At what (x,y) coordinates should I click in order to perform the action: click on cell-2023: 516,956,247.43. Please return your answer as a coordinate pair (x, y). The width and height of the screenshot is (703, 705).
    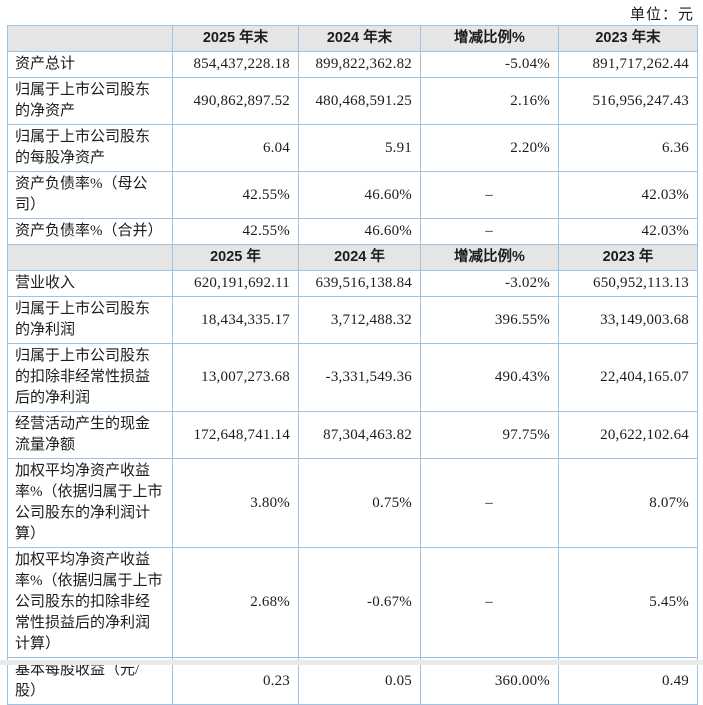
    Looking at the image, I should click on (628, 101).